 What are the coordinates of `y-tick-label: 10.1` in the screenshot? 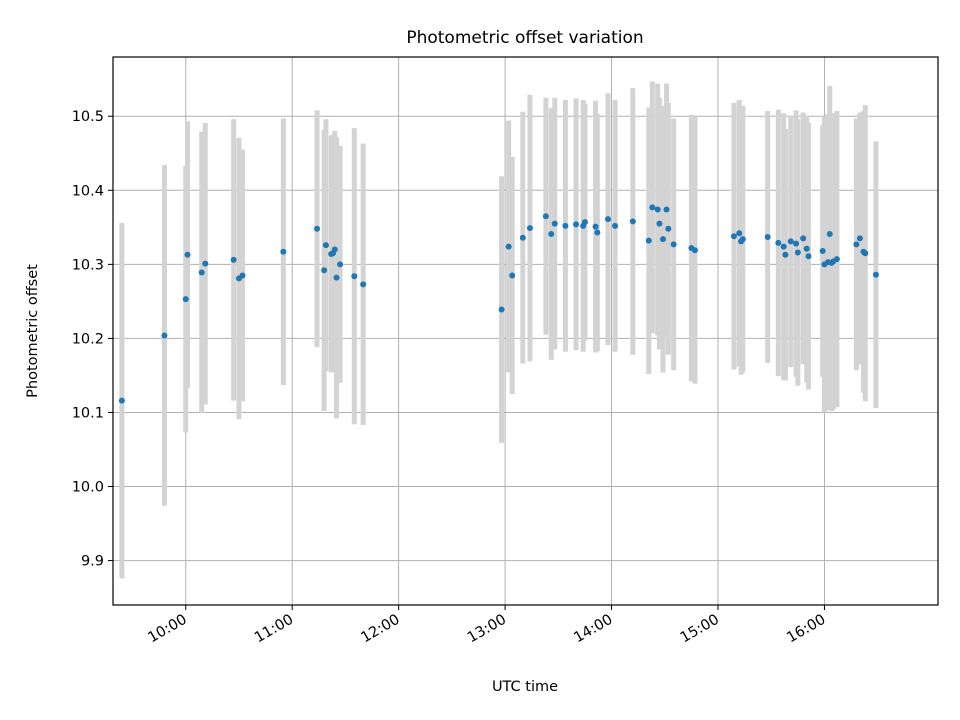 It's located at (88, 413).